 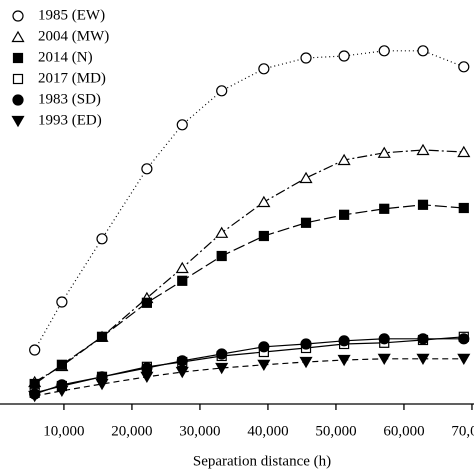 I want to click on x-axis-label: Separation distance (h), so click(x=262, y=461).